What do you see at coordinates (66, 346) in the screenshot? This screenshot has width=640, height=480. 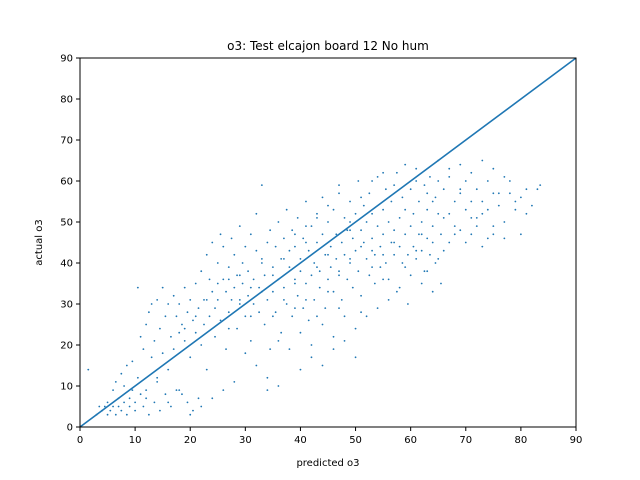 I see `y-tick-label: 20` at bounding box center [66, 346].